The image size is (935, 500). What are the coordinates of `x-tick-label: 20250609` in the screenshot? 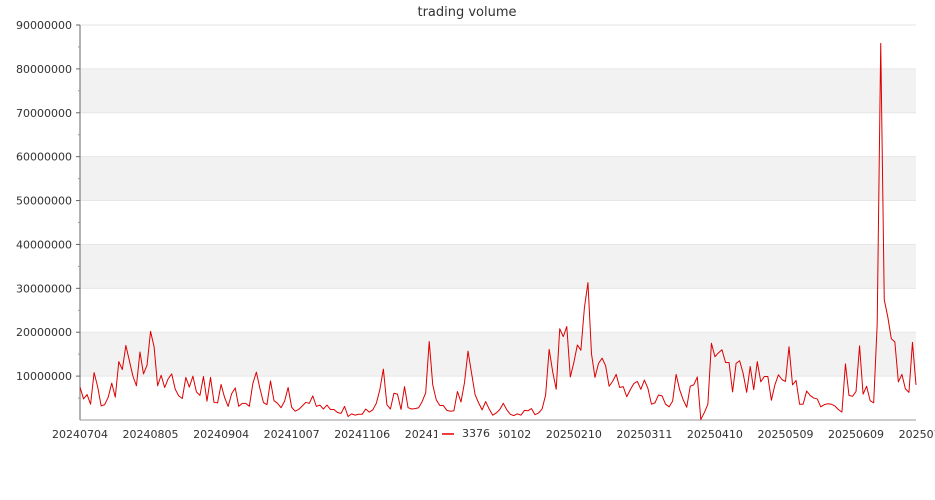 It's located at (856, 434).